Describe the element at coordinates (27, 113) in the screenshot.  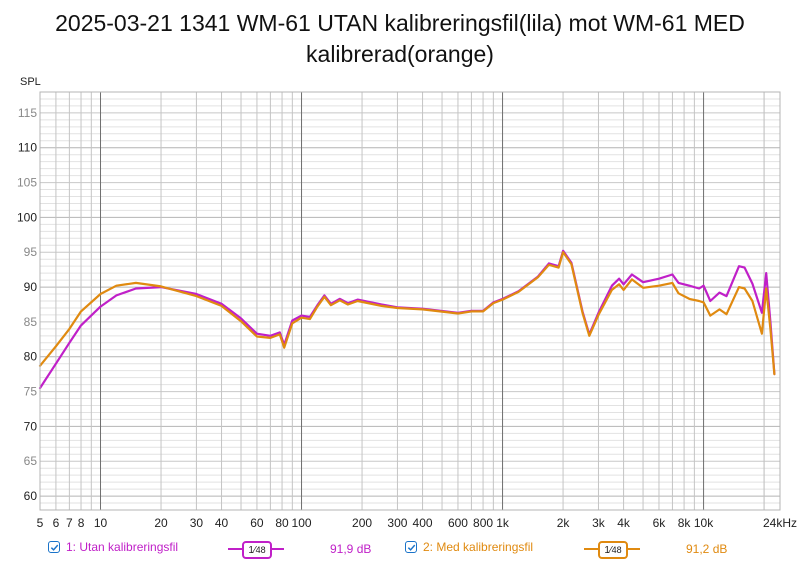
I see `y-tick-label: 115` at that location.